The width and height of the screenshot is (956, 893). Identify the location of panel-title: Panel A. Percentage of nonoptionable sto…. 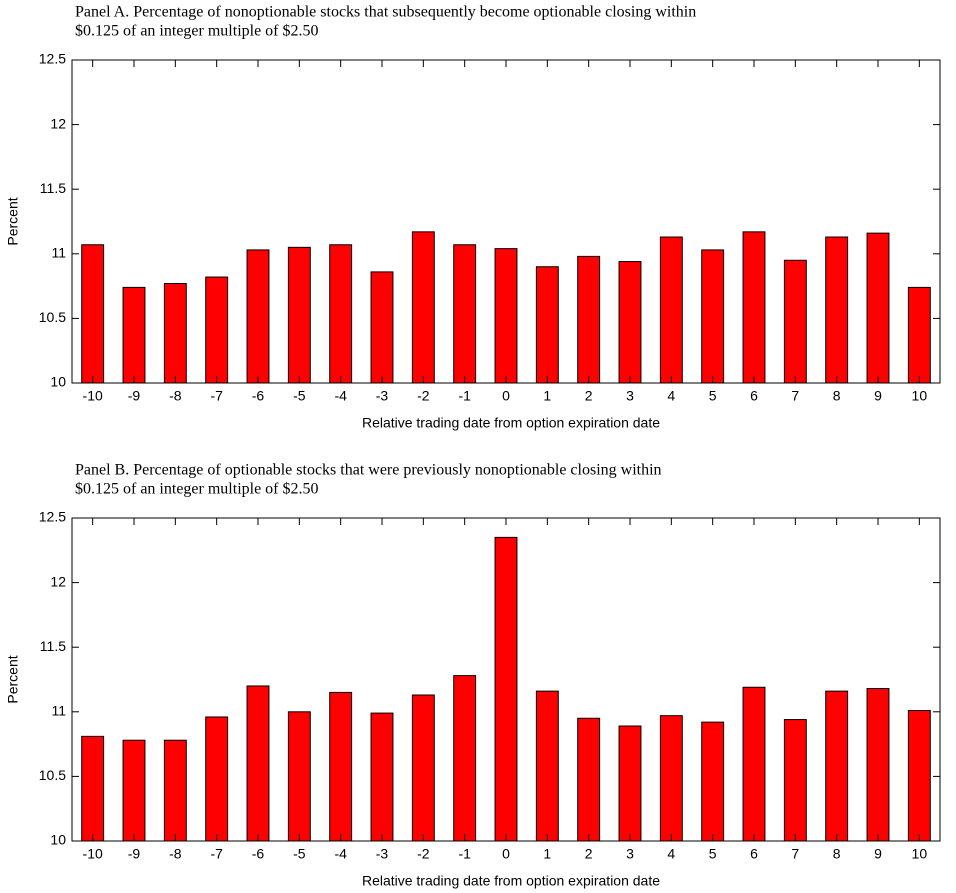
(385, 12).